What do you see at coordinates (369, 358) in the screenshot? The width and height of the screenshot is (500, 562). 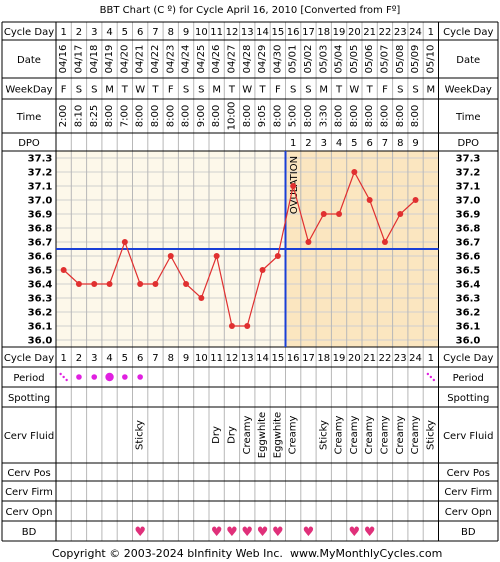 I see `cycle-day-cell-bottom: 21` at bounding box center [369, 358].